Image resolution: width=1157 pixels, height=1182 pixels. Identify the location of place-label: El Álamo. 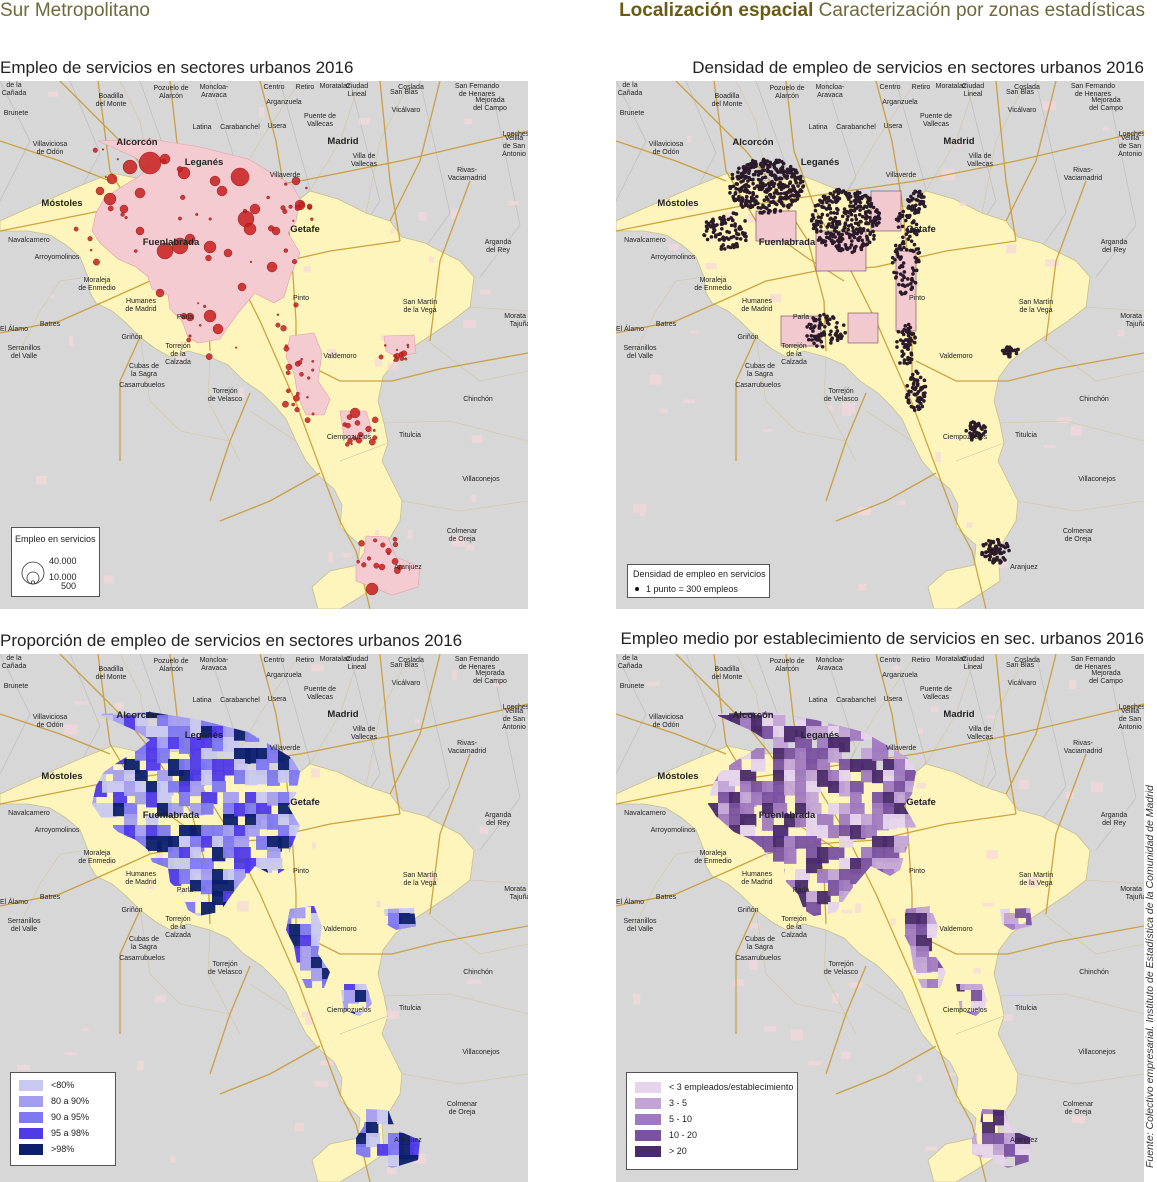
(630, 902).